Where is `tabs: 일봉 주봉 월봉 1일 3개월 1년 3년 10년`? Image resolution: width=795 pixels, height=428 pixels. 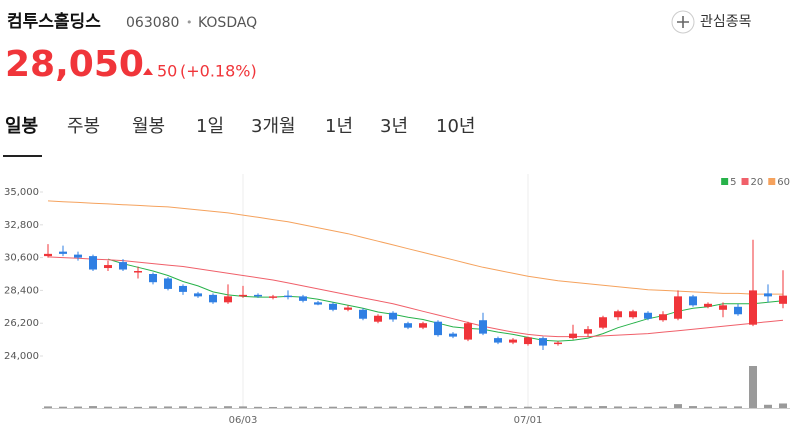 tabs: 일봉 주봉 월봉 1일 3개월 1년 3년 10년 is located at coordinates (240, 126).